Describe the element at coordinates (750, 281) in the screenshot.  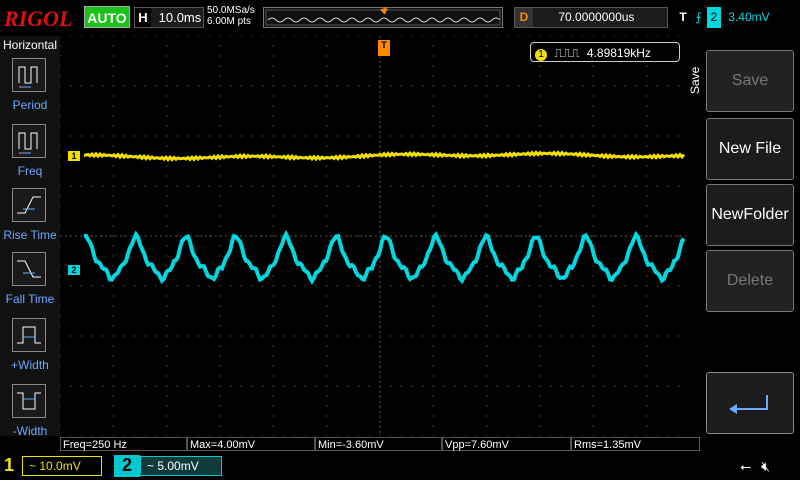
I see `delete-button: Delete` at that location.